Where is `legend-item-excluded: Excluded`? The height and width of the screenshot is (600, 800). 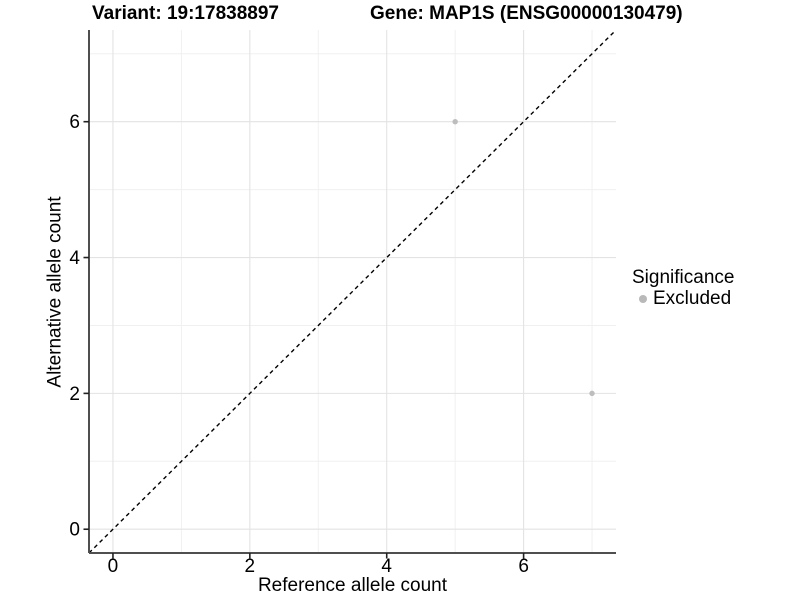 legend-item-excluded: Excluded is located at coordinates (683, 299).